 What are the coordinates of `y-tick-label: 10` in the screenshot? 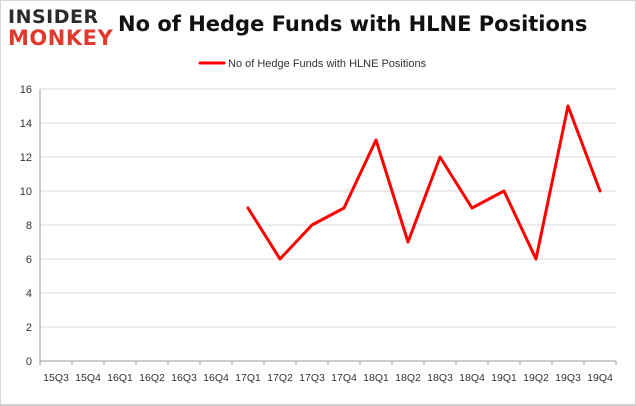 It's located at (26, 192).